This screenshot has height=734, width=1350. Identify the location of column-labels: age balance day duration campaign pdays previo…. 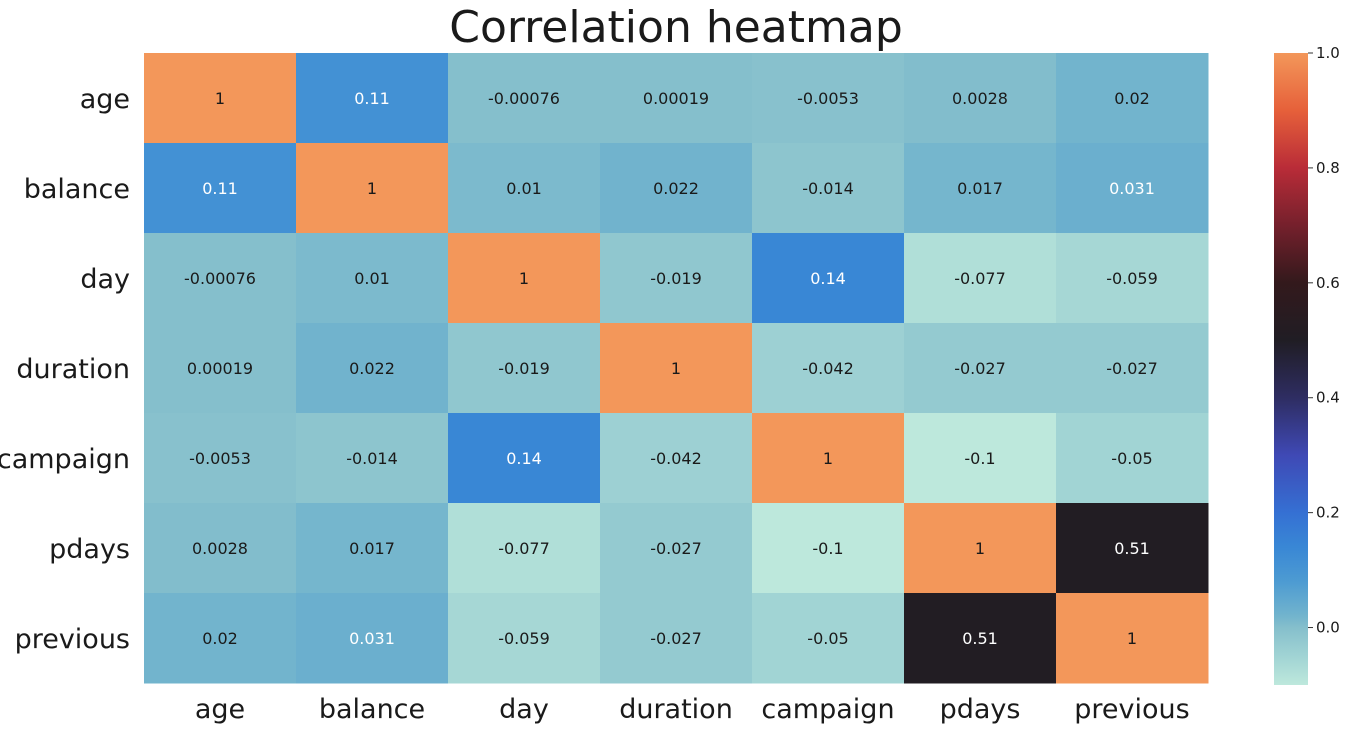
(692, 709).